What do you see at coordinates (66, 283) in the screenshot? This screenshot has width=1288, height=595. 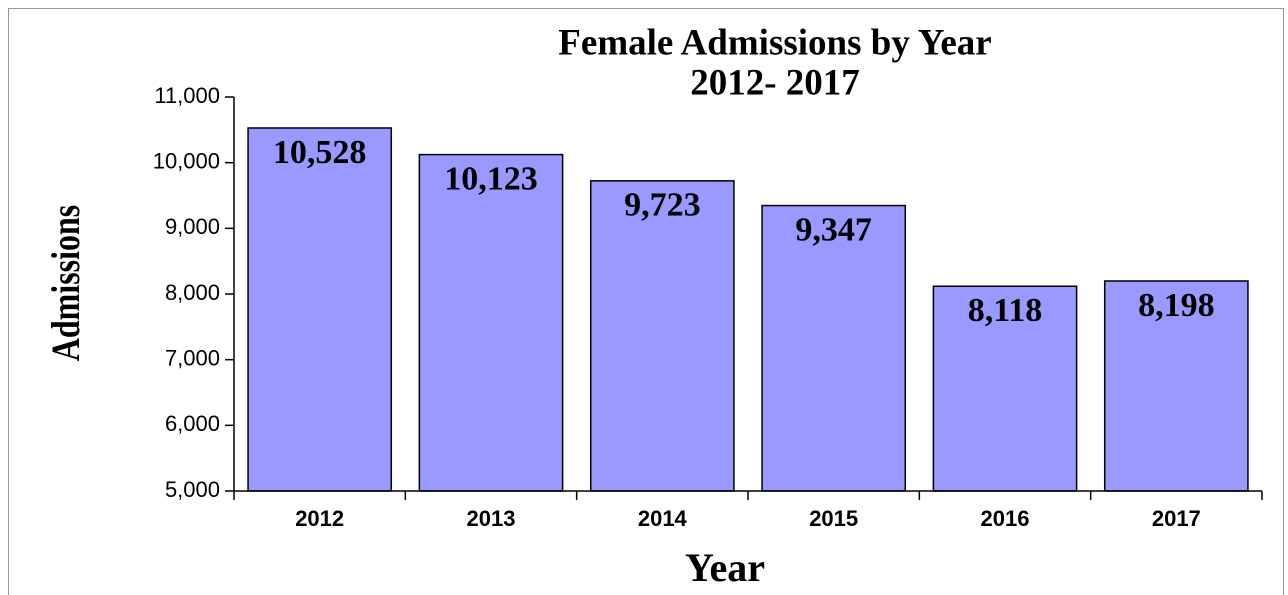 I see `y-axis-label: Admissions` at bounding box center [66, 283].